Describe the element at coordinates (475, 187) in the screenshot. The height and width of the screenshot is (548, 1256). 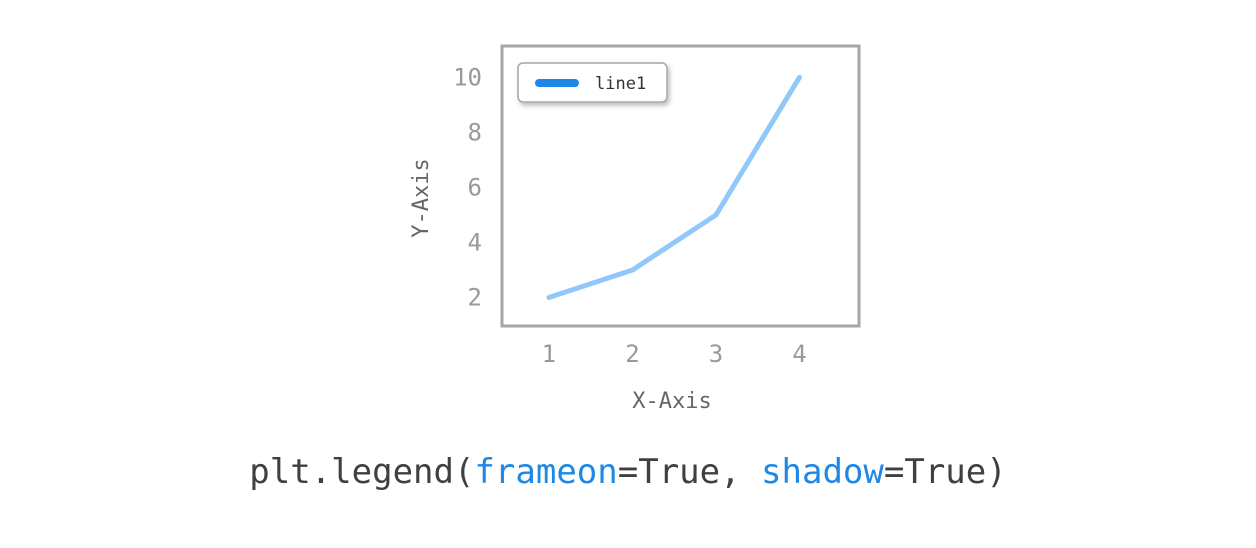
I see `y-tick-label: 6` at that location.